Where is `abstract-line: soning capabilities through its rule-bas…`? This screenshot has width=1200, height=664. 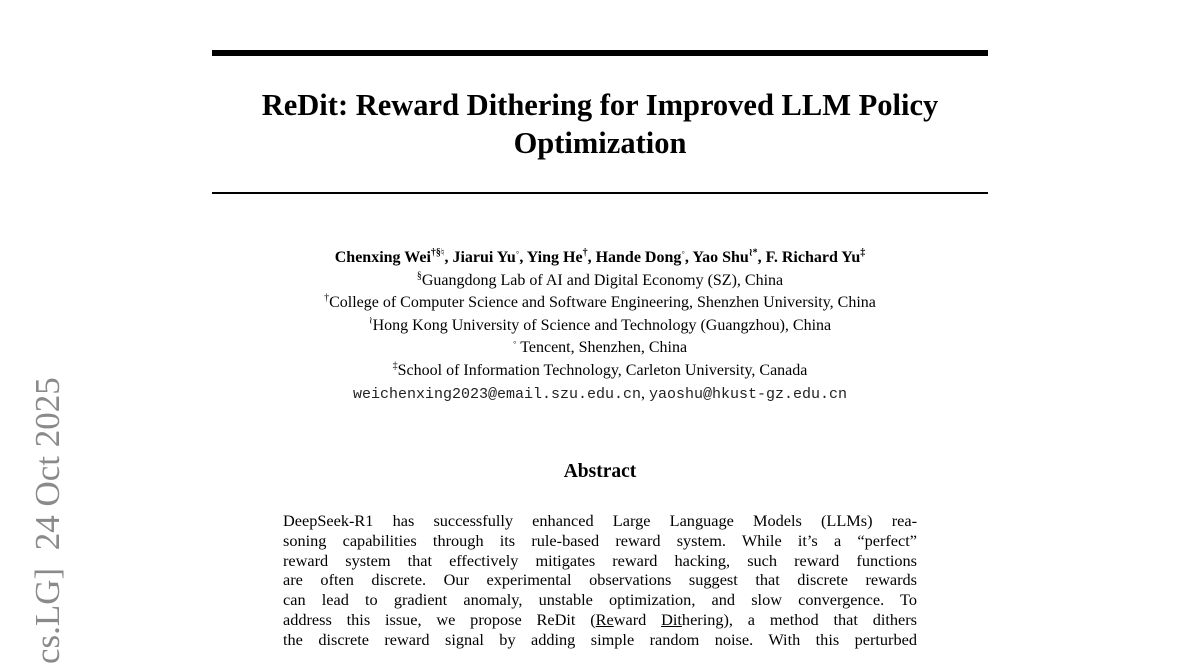 abstract-line: soning capabilities through its rule-bas… is located at coordinates (600, 540).